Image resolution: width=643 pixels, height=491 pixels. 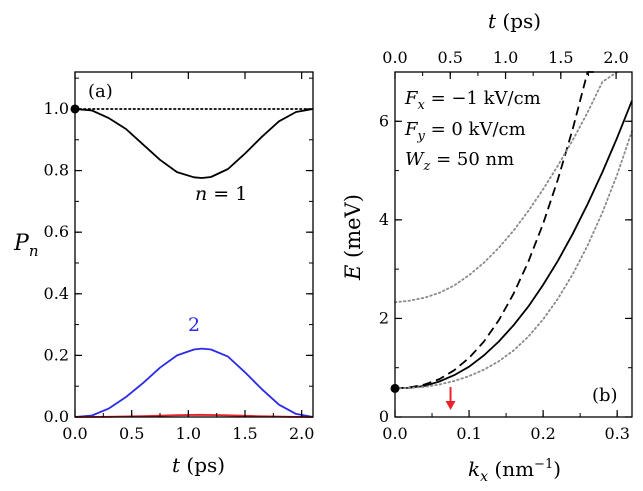 I want to click on annotation-fx: Fx = −1 kV/cm, so click(x=472, y=100).